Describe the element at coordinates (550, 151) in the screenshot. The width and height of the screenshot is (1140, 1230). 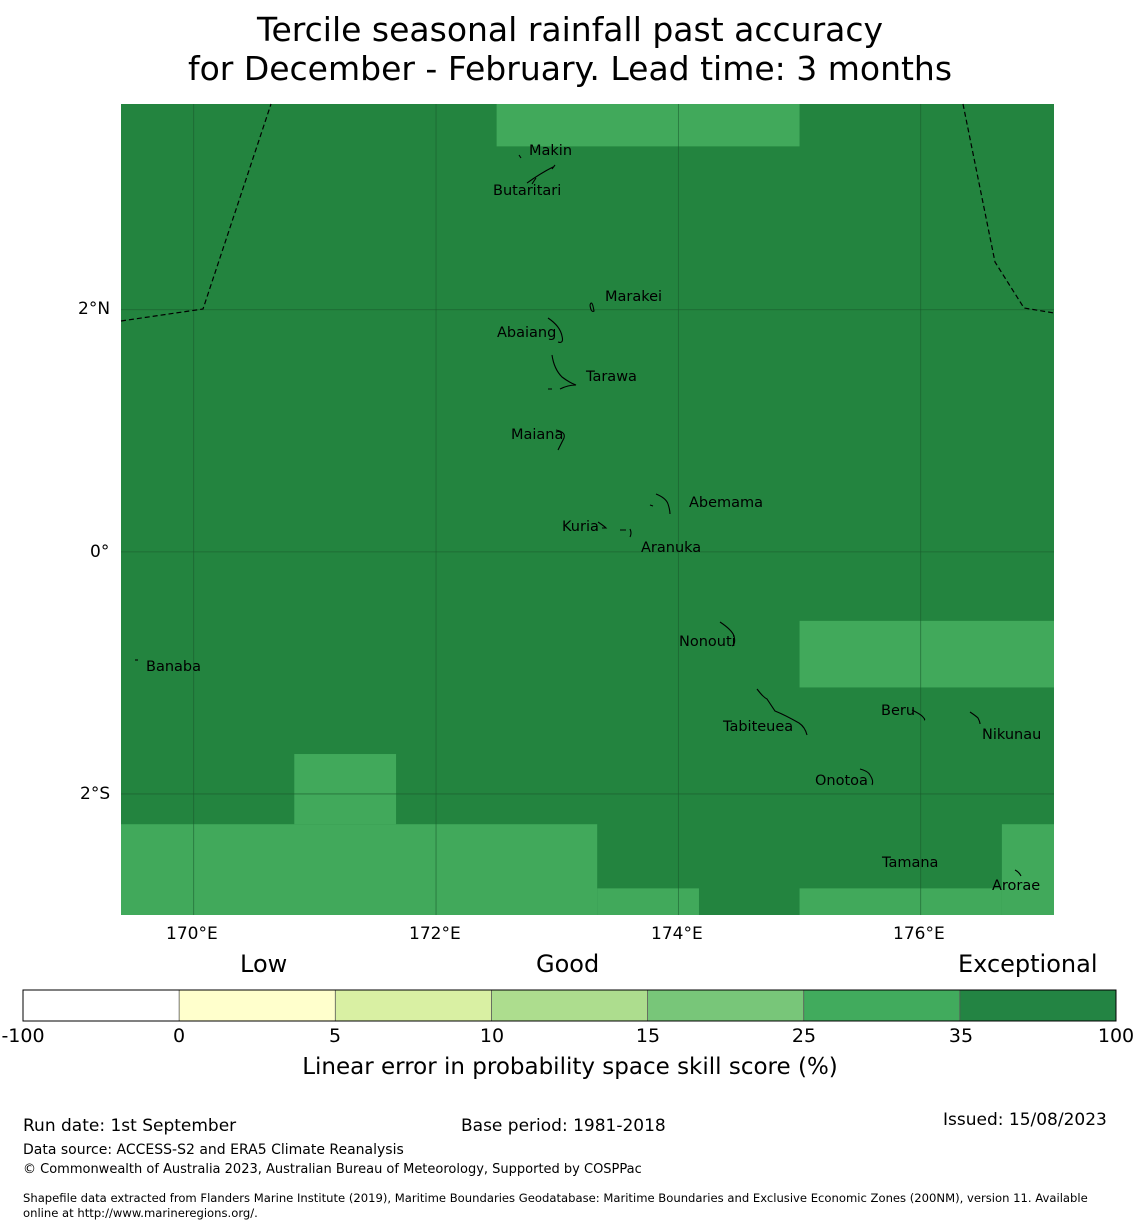
I see `place-label: Makin` at that location.